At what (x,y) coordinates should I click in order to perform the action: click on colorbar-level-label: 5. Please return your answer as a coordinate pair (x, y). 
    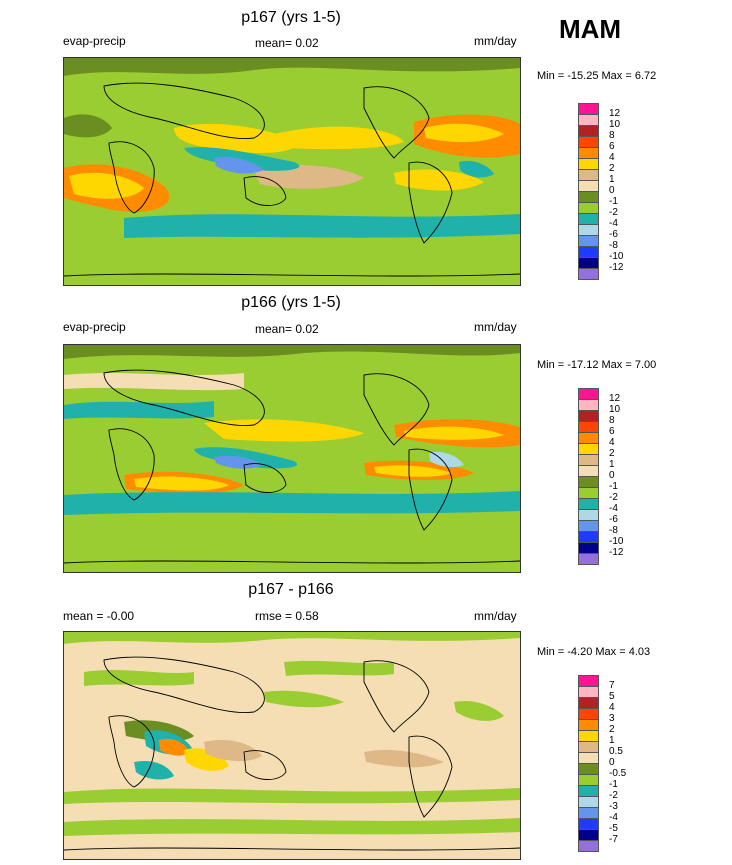
    Looking at the image, I should click on (612, 696).